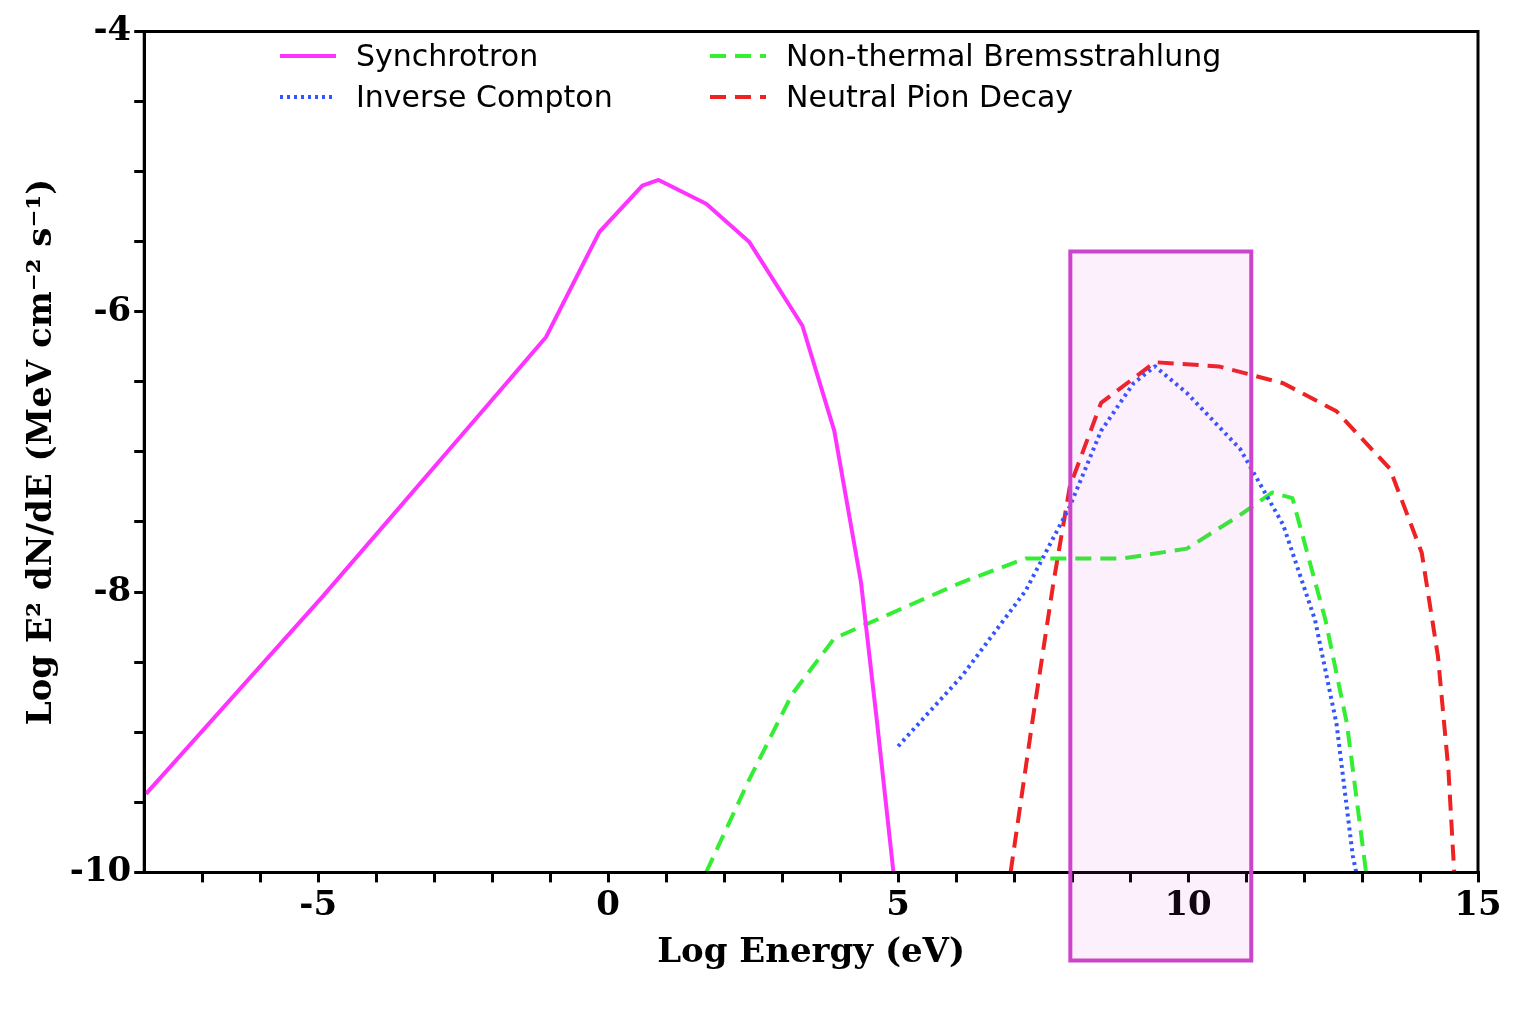  What do you see at coordinates (898, 902) in the screenshot?
I see `x-tick-label: 5` at bounding box center [898, 902].